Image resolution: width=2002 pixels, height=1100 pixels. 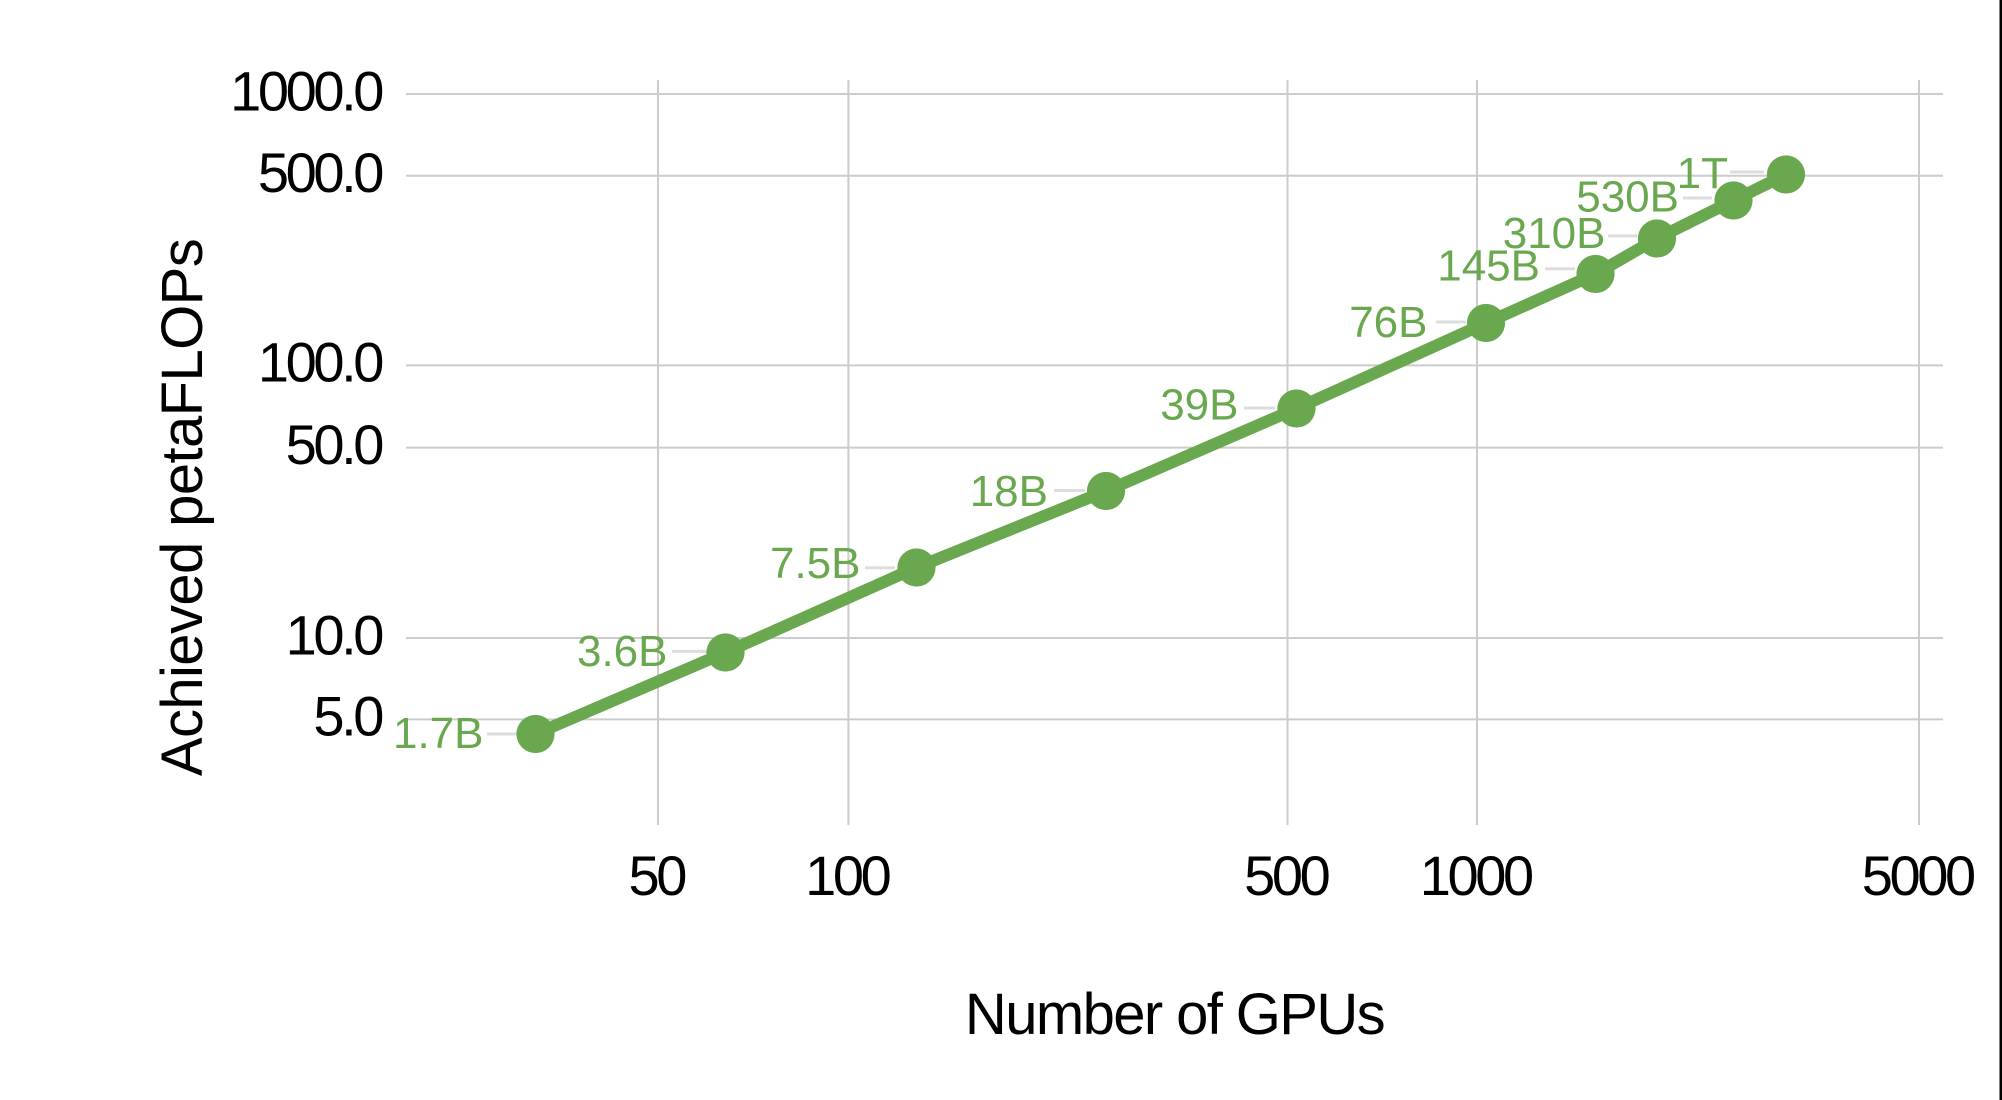 I want to click on svg-text: 1000.0, so click(x=306, y=90).